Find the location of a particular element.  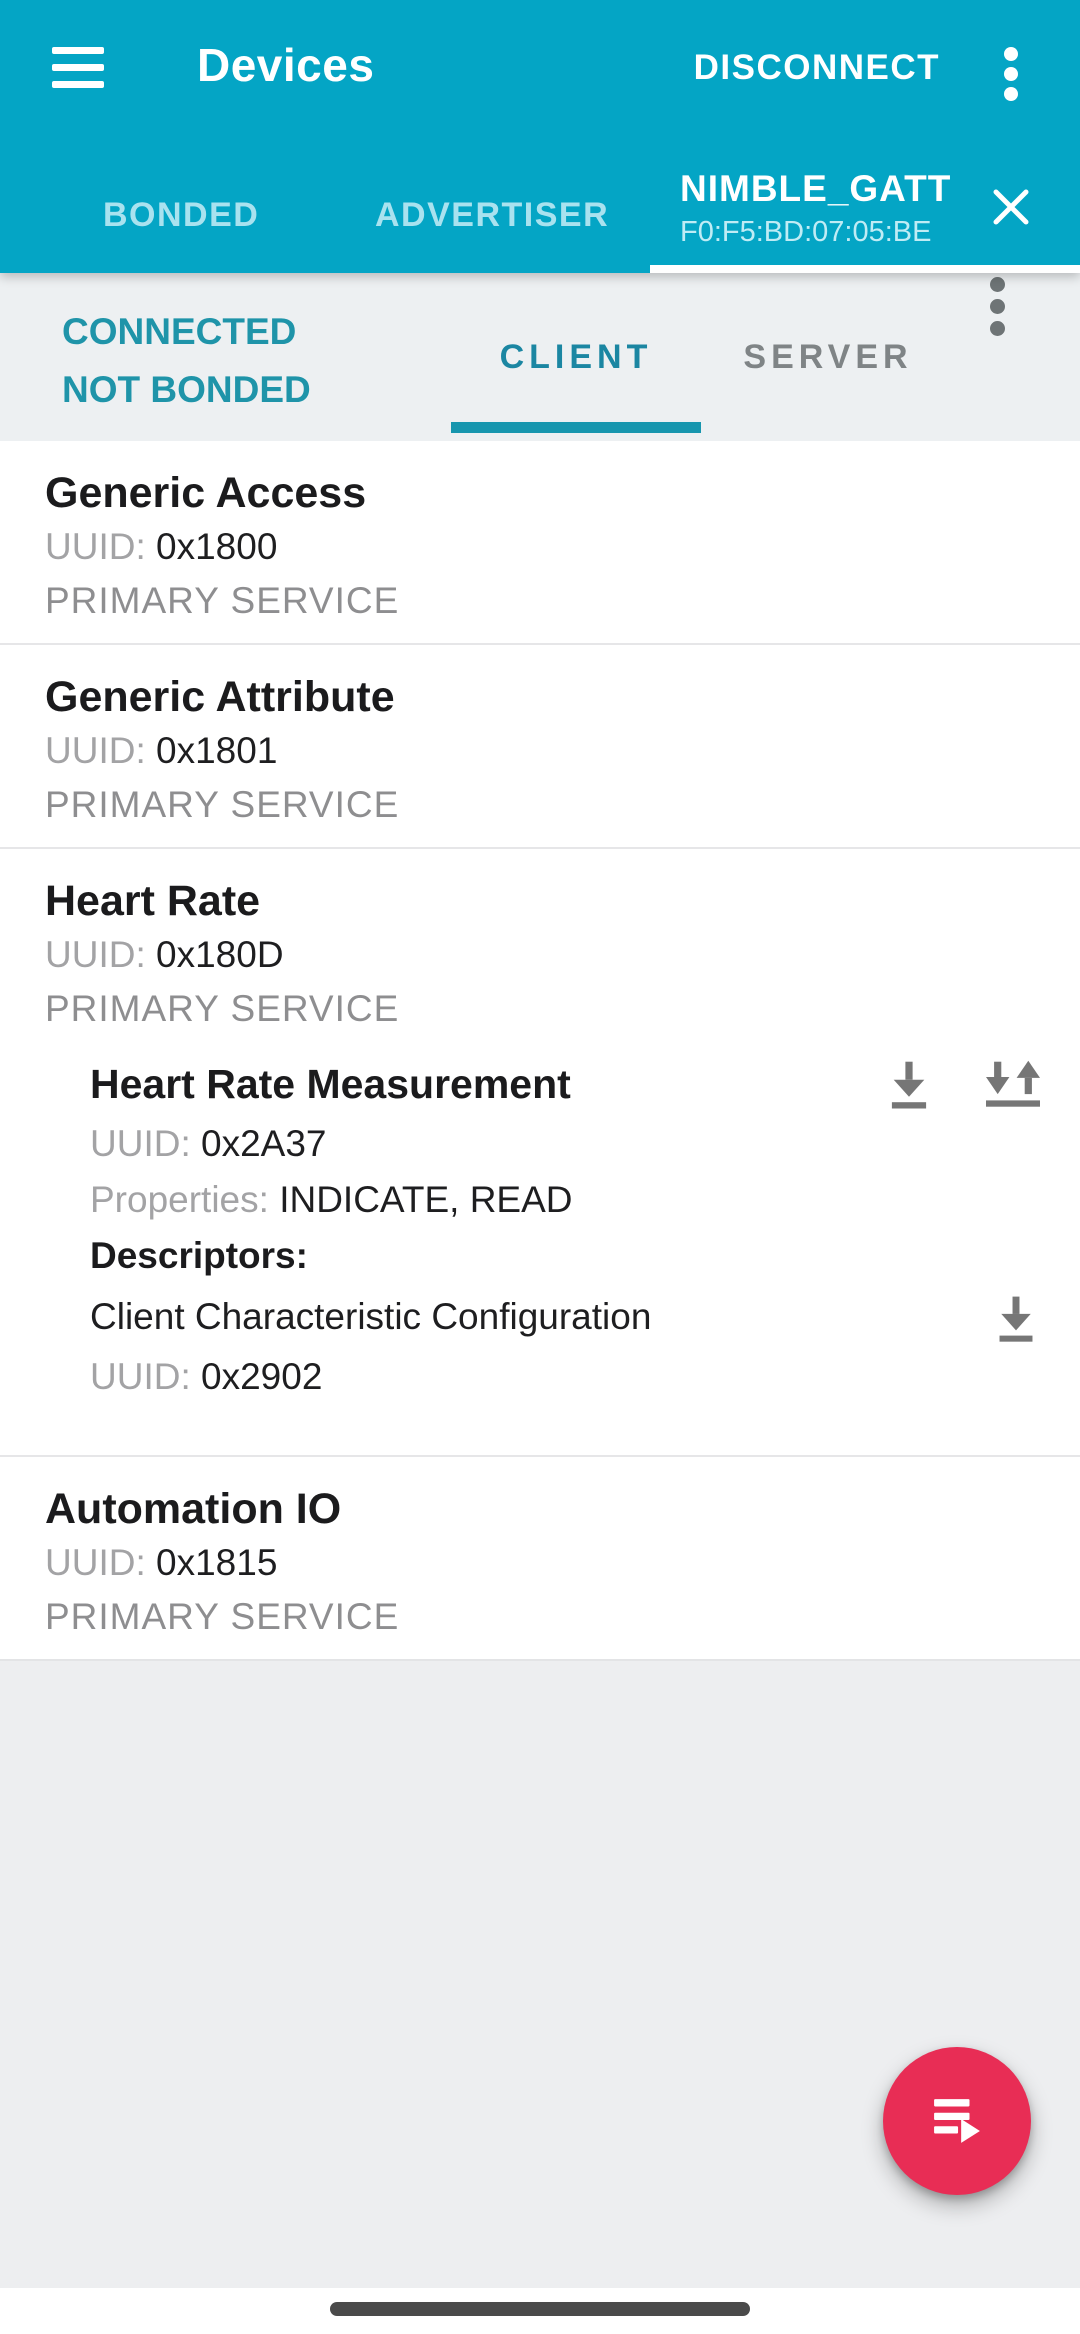

descriptor-name: Client Characteristic Configuration is located at coordinates (371, 1316).